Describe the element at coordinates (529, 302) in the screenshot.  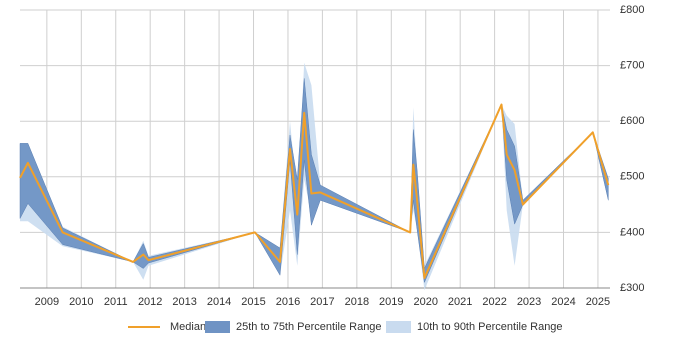
I see `x-tick-label: 2023` at that location.